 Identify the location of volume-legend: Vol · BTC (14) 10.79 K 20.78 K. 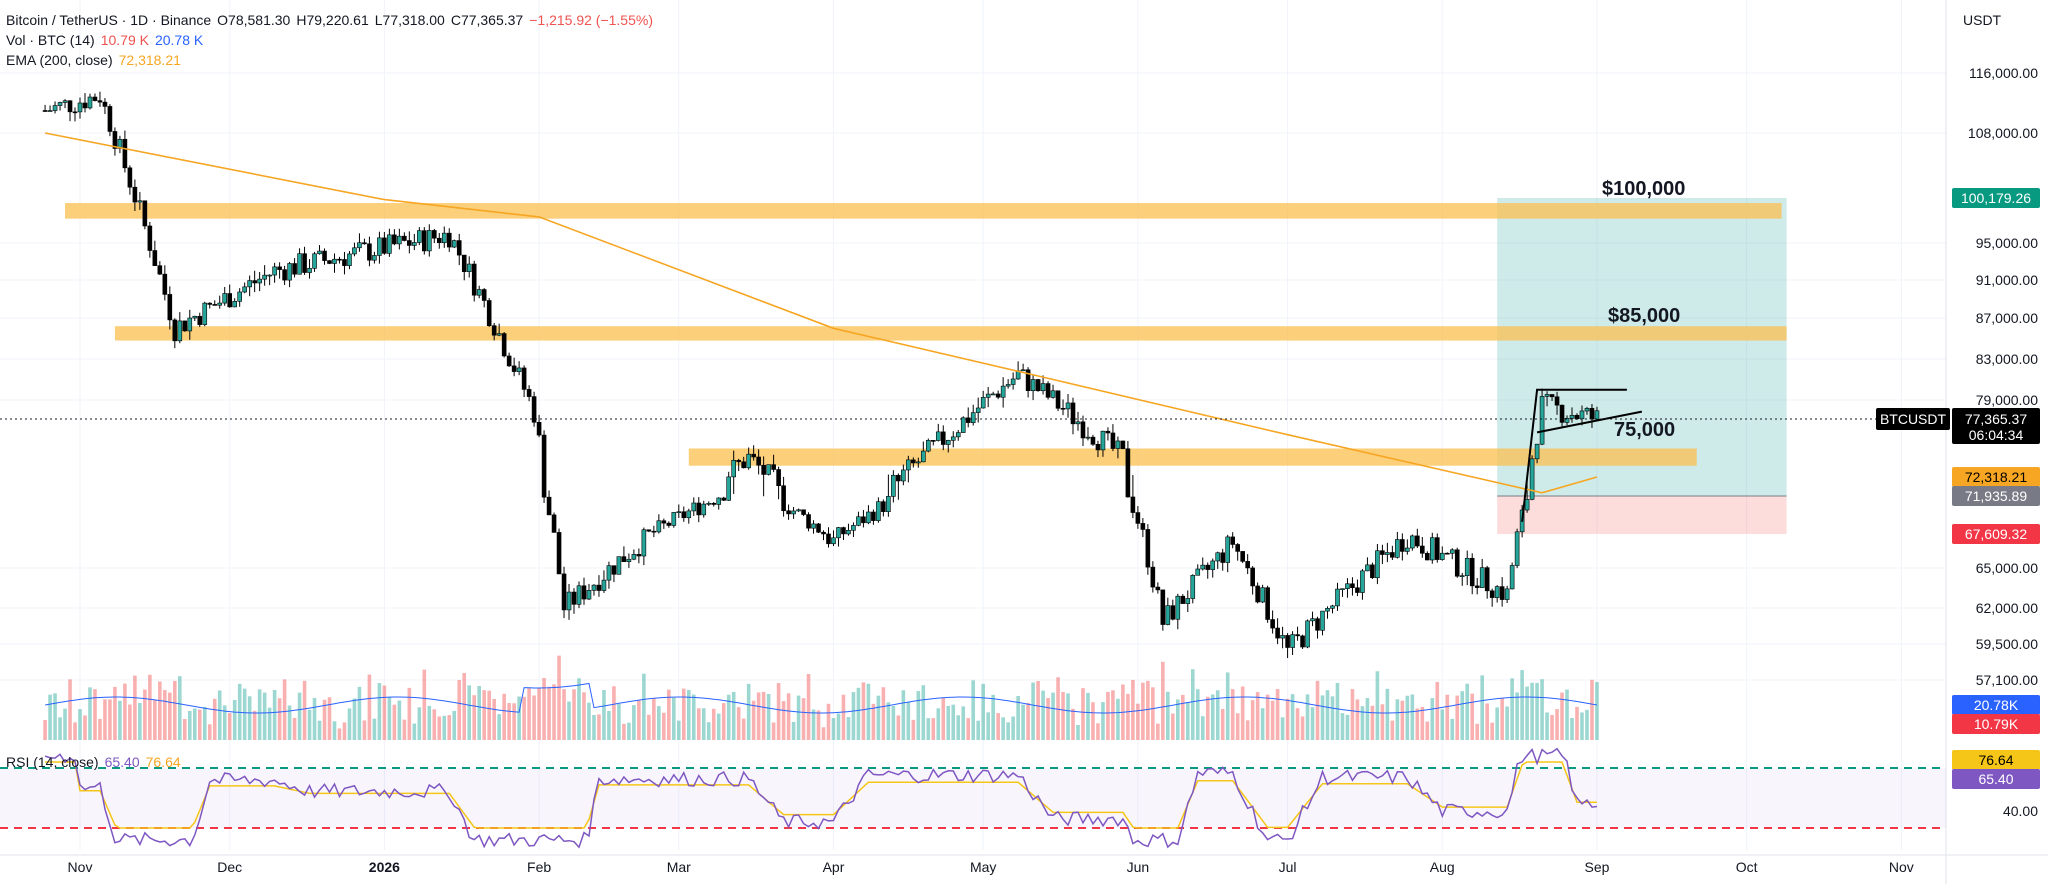
(107, 40).